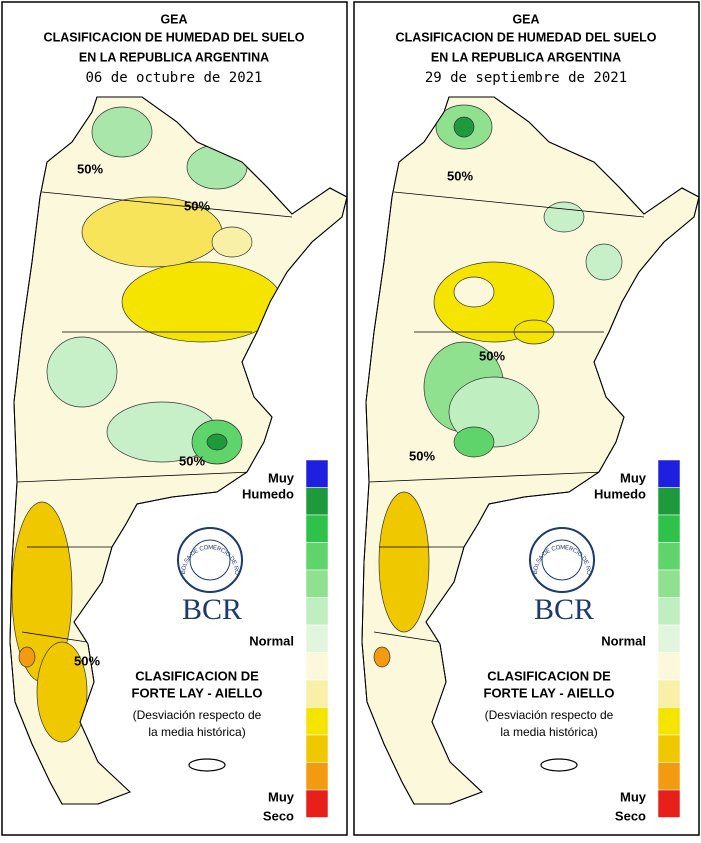  Describe the element at coordinates (173, 78) in the screenshot. I see `header-date: 06 de octubre de 2021` at that location.